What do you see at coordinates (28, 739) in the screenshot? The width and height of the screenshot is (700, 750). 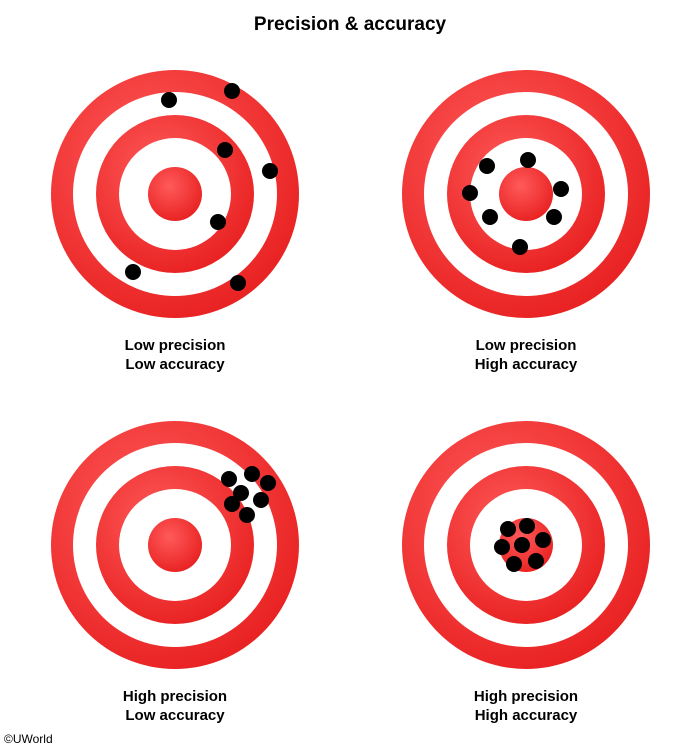 I see `copyright-notice: ©UWorld` at bounding box center [28, 739].